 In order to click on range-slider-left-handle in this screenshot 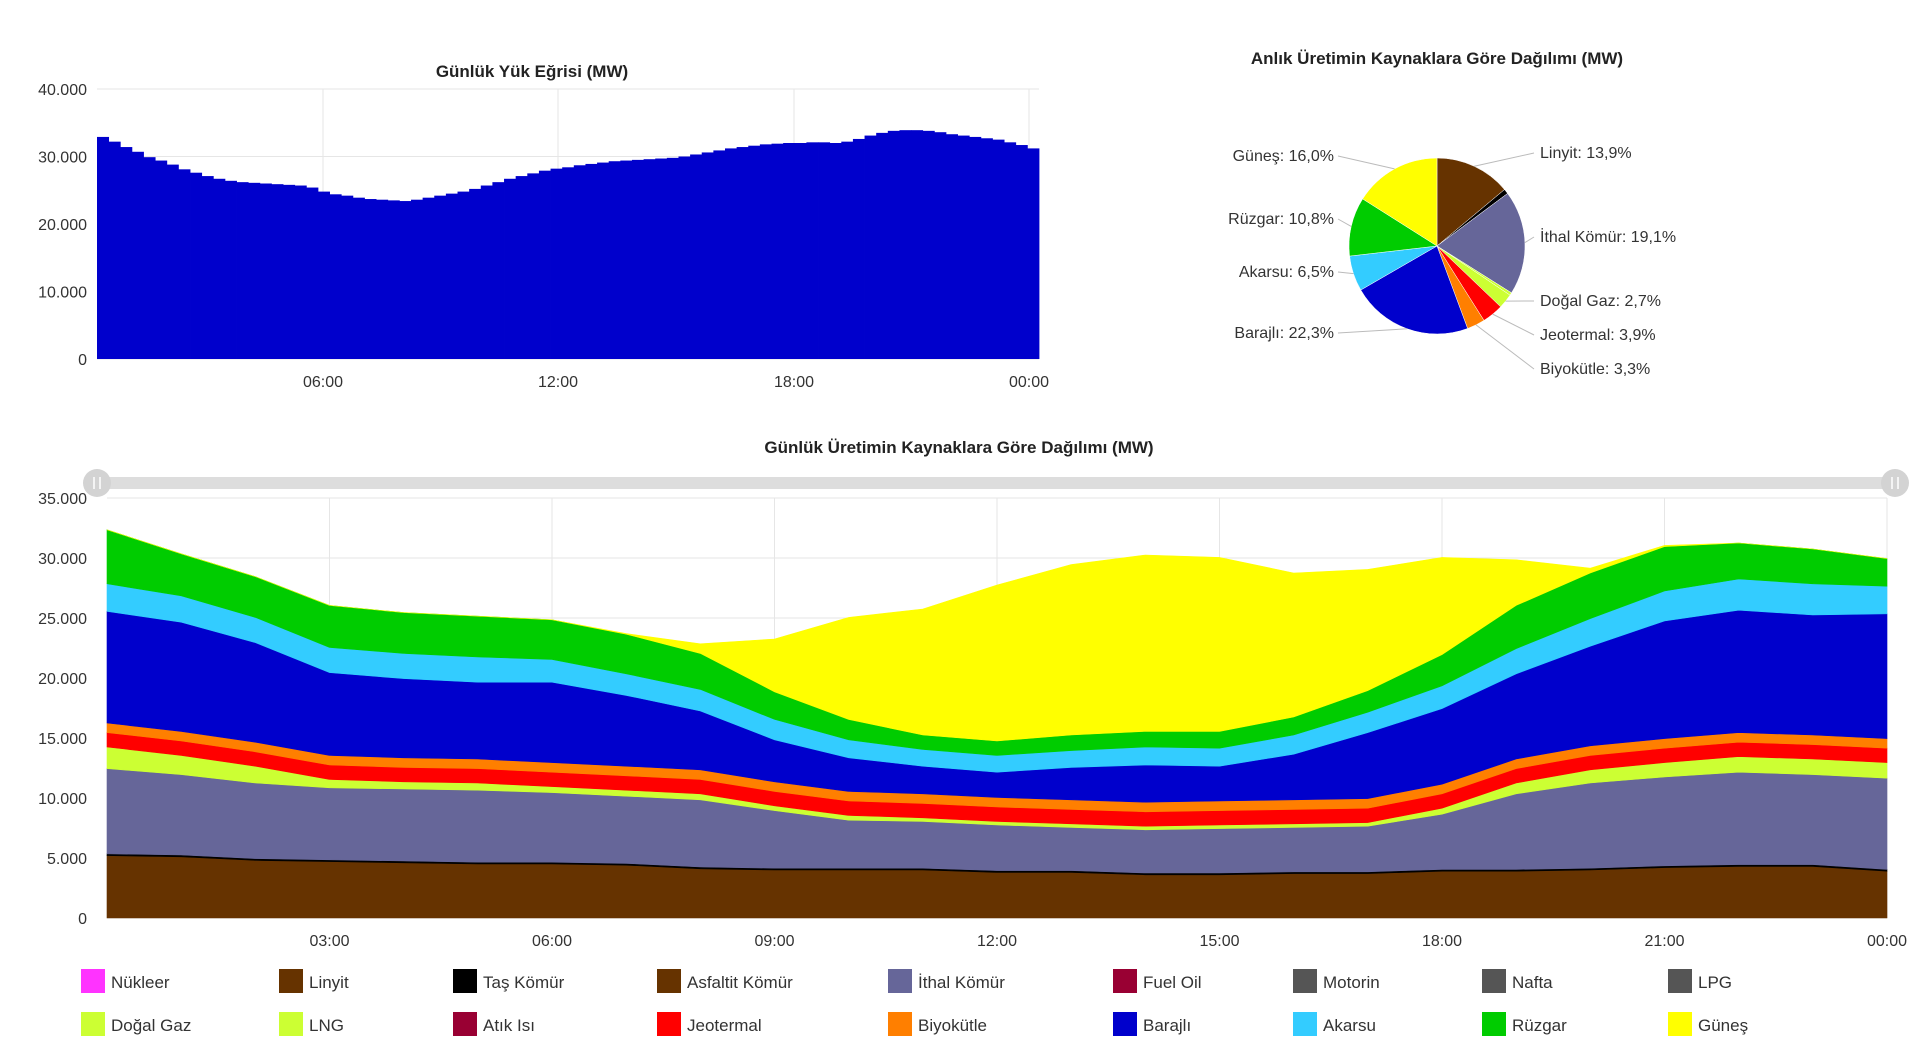, I will do `click(97, 483)`.